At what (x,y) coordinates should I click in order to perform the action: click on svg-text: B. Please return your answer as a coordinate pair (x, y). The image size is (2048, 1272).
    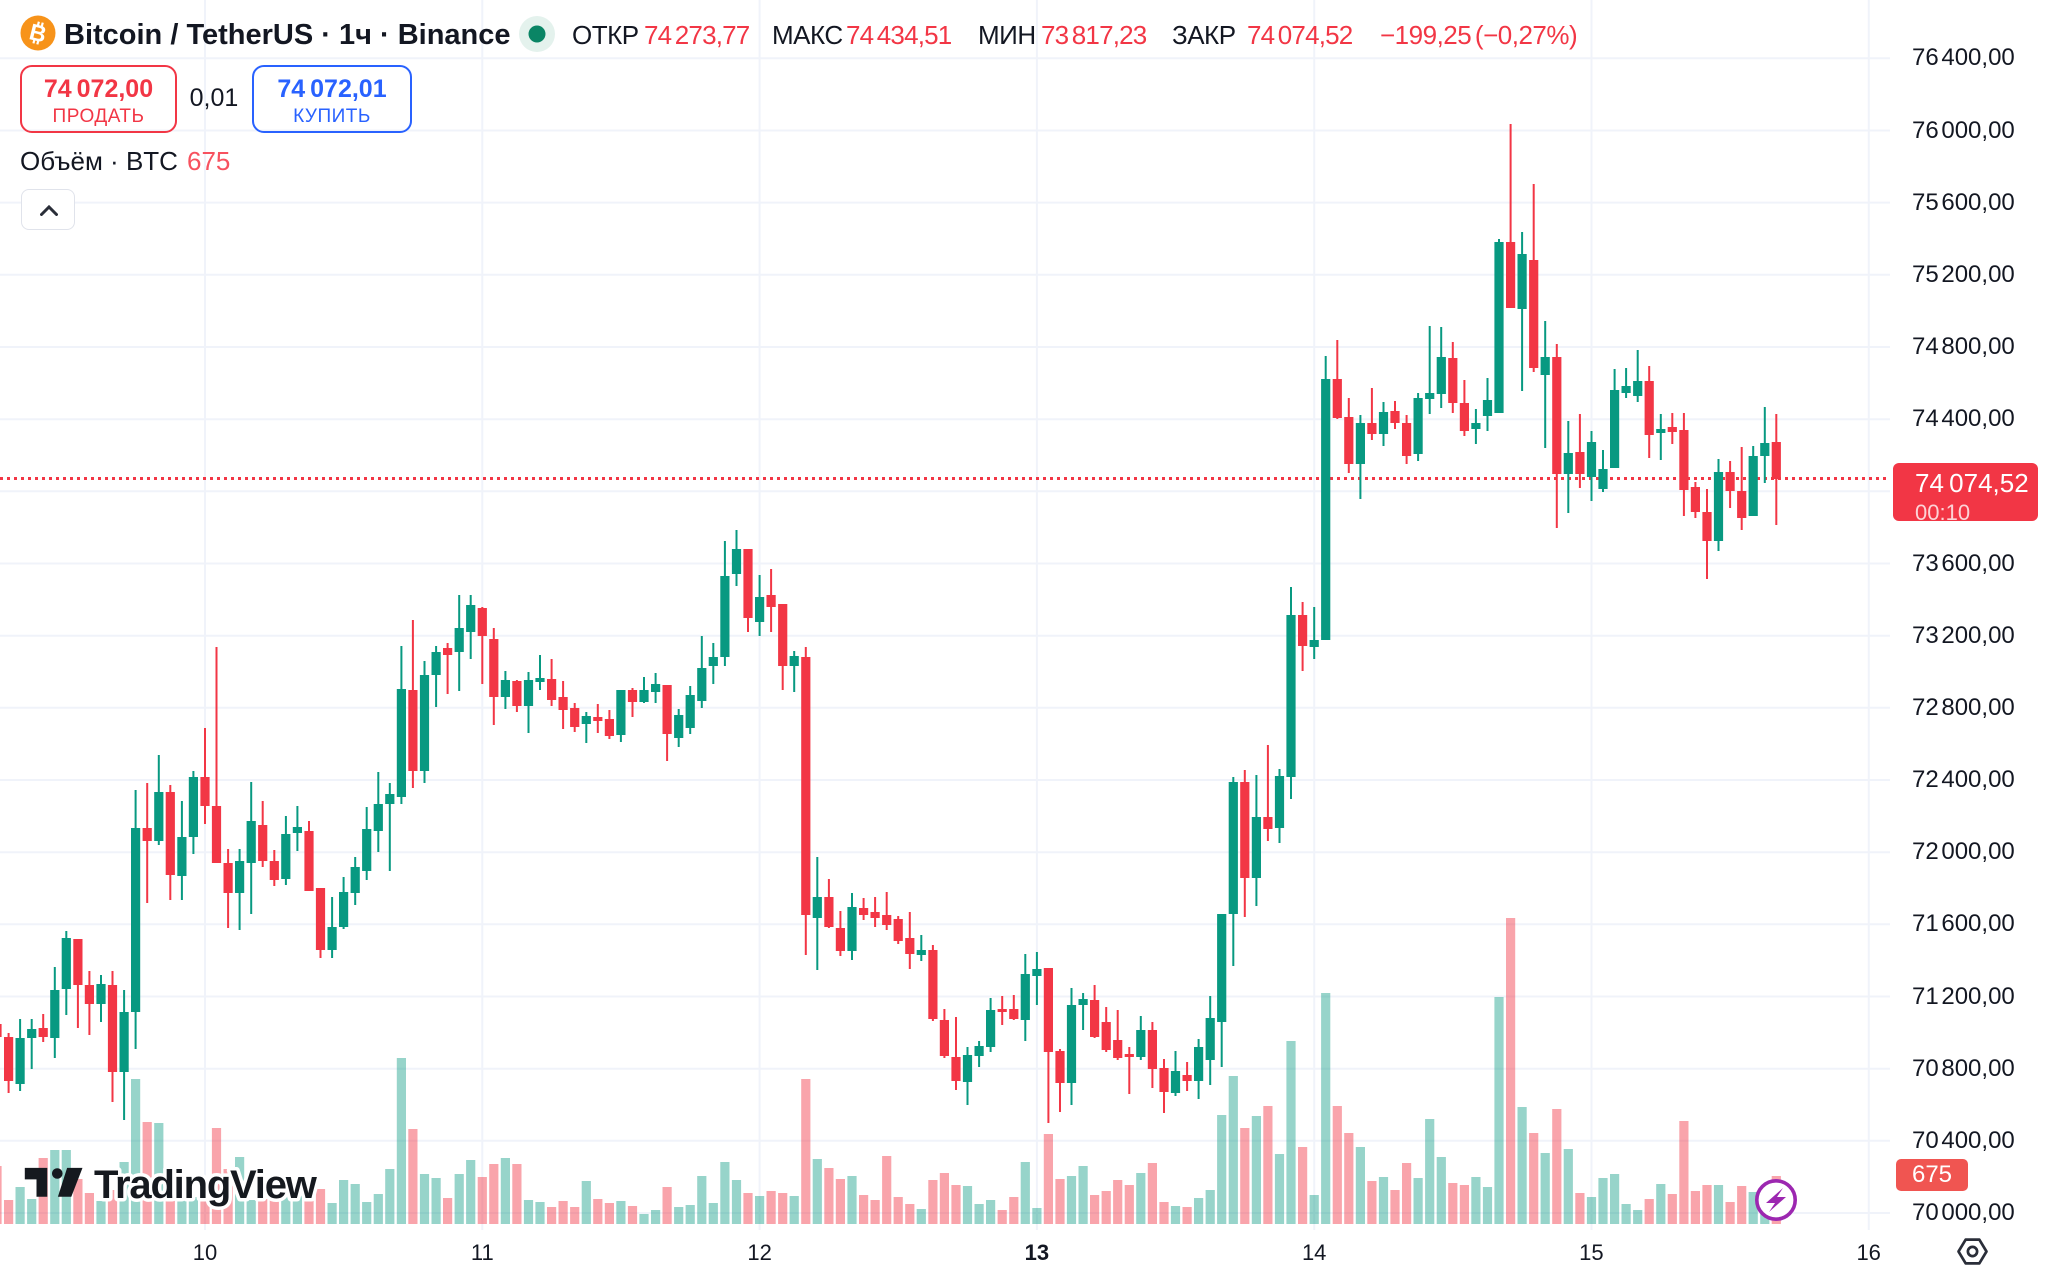
    Looking at the image, I should click on (38, 32).